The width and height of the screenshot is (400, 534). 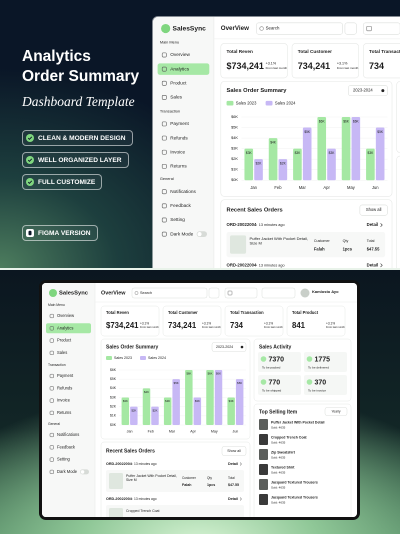 What do you see at coordinates (122, 325) in the screenshot?
I see `stat-value: $734,241` at bounding box center [122, 325].